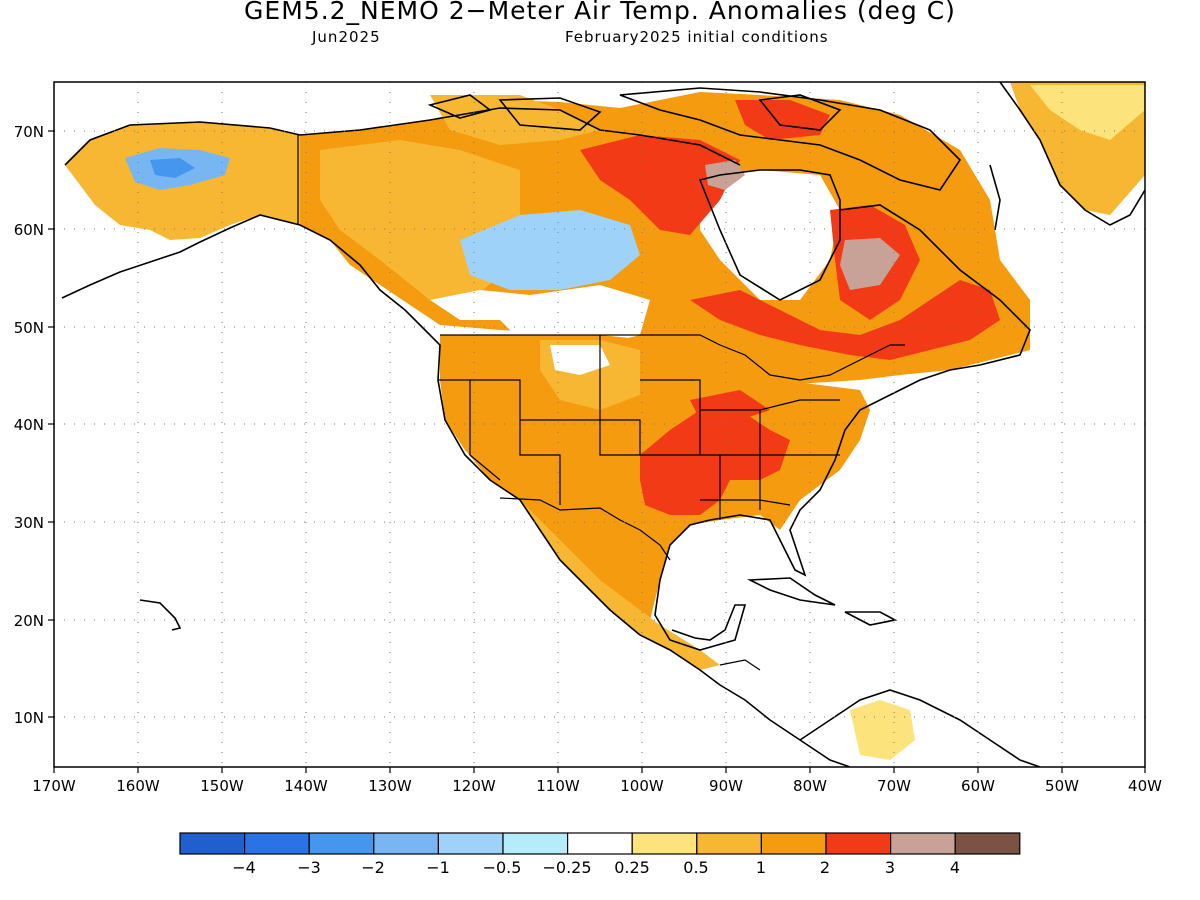  Describe the element at coordinates (558, 786) in the screenshot. I see `lon-label: 110W` at that location.